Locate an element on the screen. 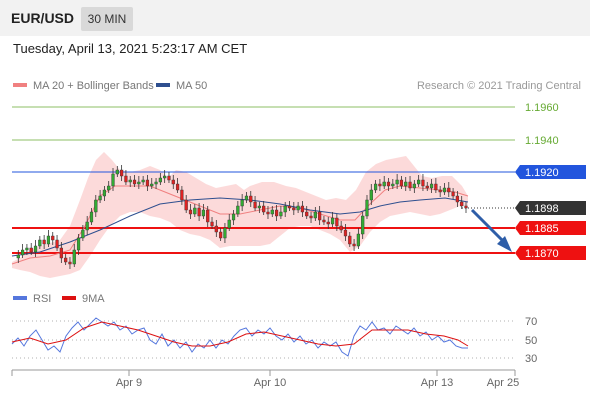 The height and width of the screenshot is (400, 590). x-tick-apr10: Apr 10 is located at coordinates (270, 383).